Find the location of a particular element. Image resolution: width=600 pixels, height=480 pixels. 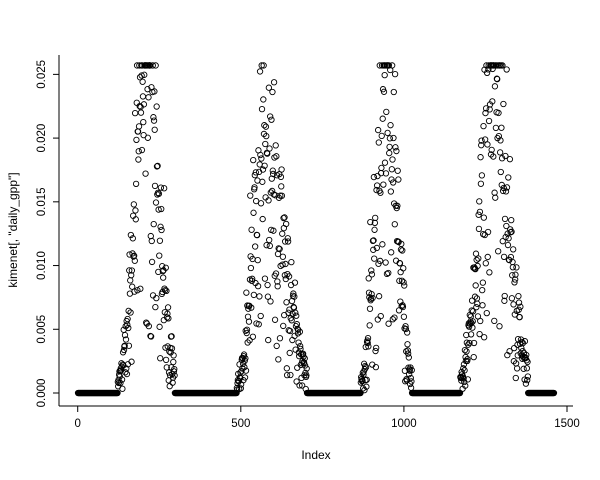

x-tick-label: 500 is located at coordinates (240, 424).